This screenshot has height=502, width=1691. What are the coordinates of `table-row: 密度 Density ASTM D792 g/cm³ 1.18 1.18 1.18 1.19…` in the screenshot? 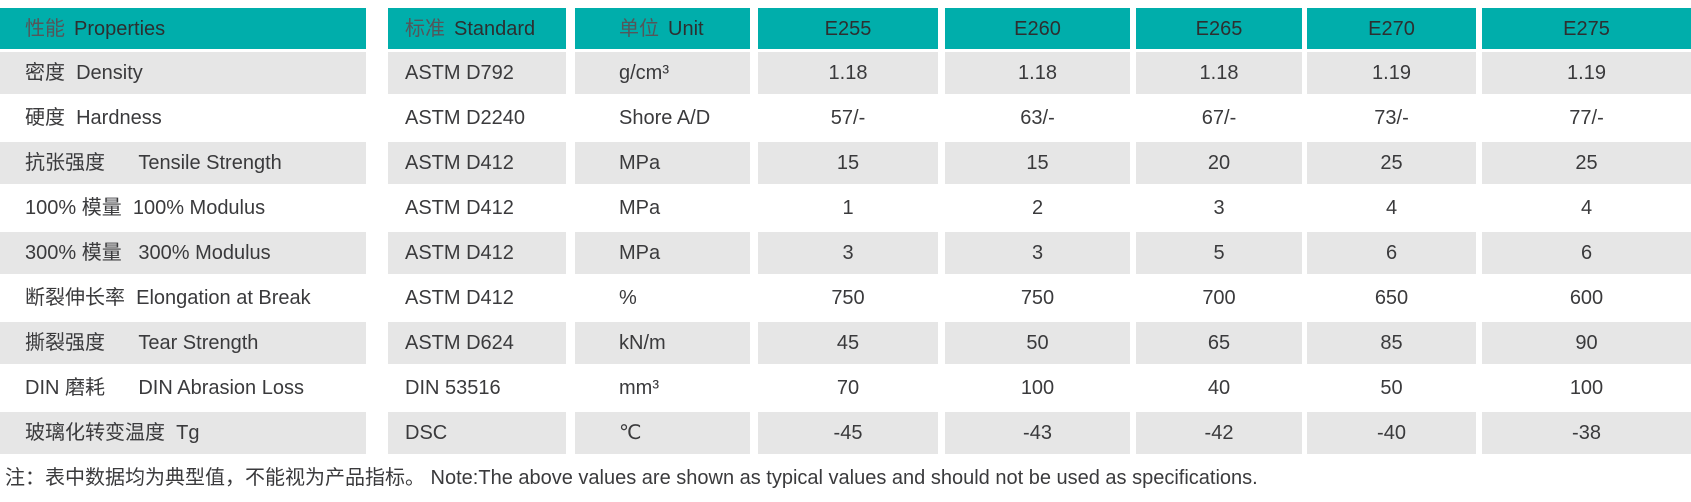 It's located at (845, 73).